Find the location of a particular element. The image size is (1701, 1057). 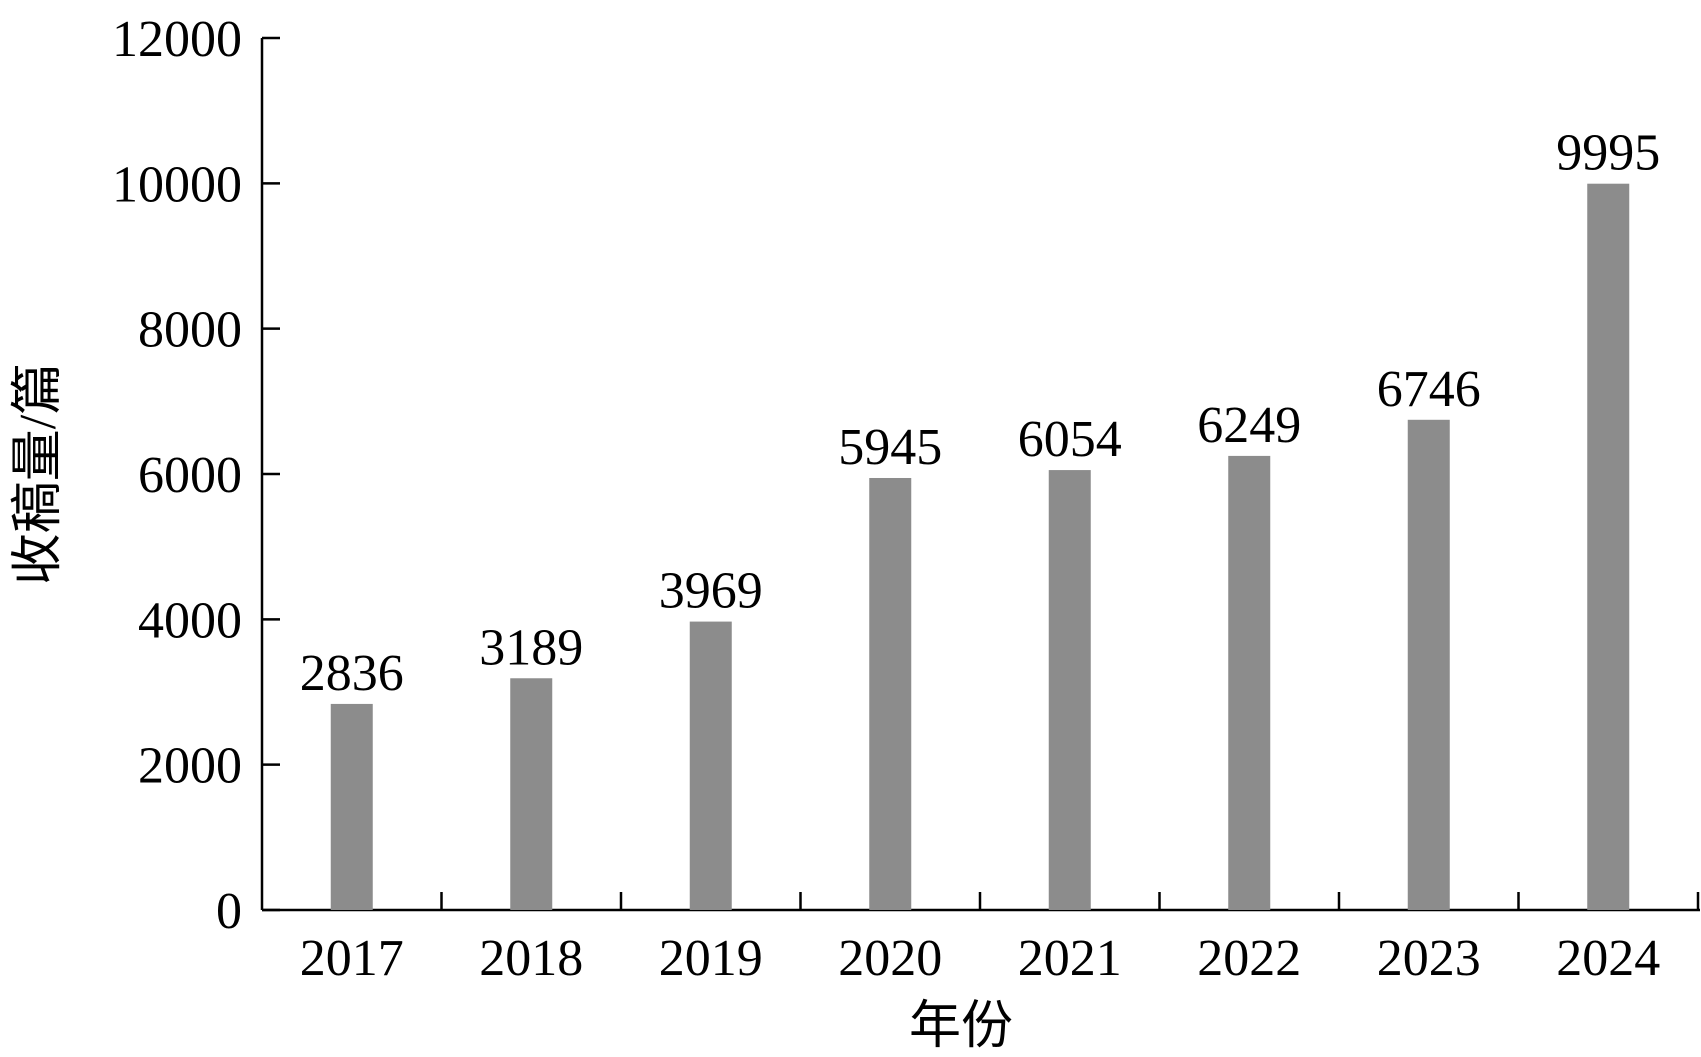

x-tick-label: 2017 is located at coordinates (352, 958).